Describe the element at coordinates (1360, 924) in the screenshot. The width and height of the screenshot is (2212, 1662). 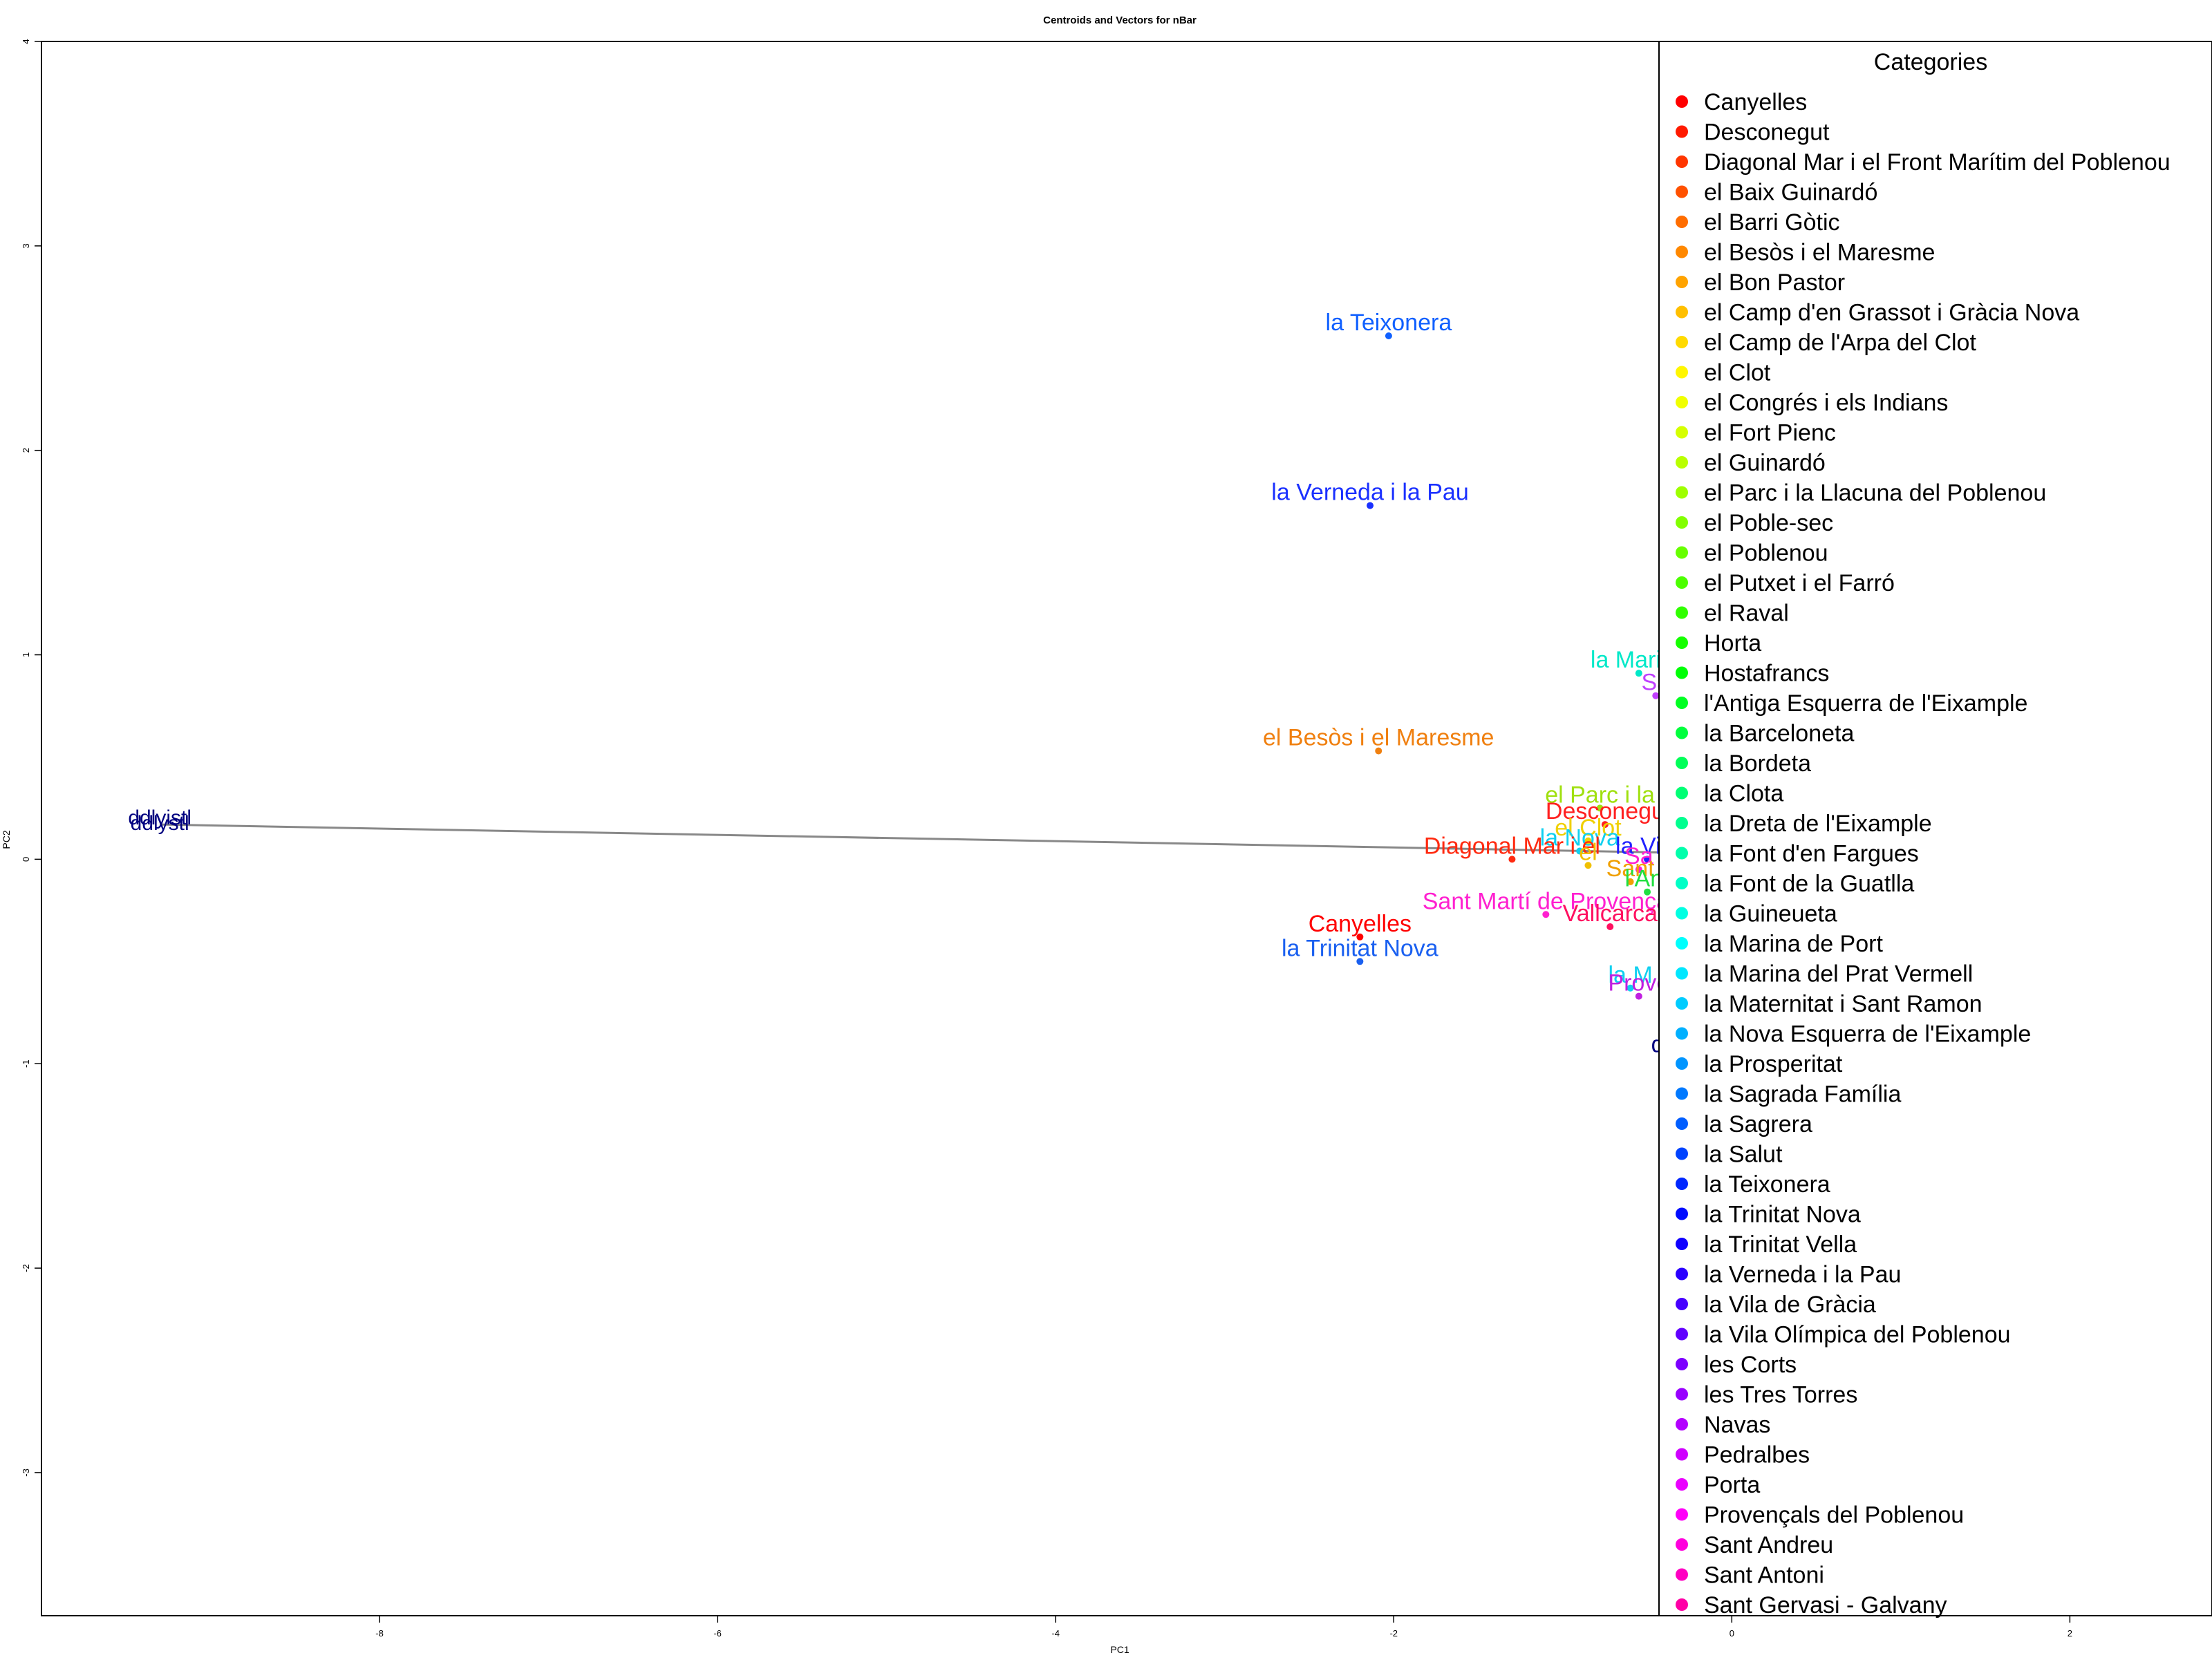
I see `centroid-label-18: Canyelles` at that location.